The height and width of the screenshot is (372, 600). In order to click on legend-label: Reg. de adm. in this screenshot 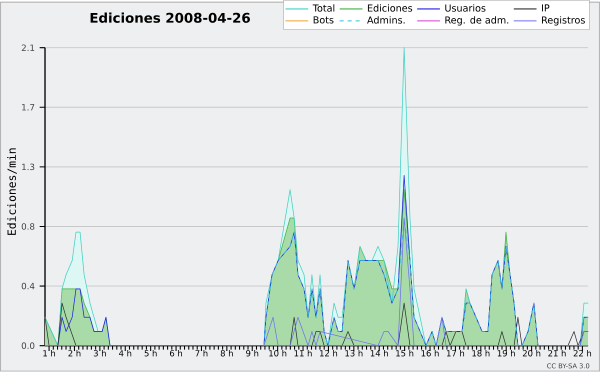, I will do `click(476, 21)`.